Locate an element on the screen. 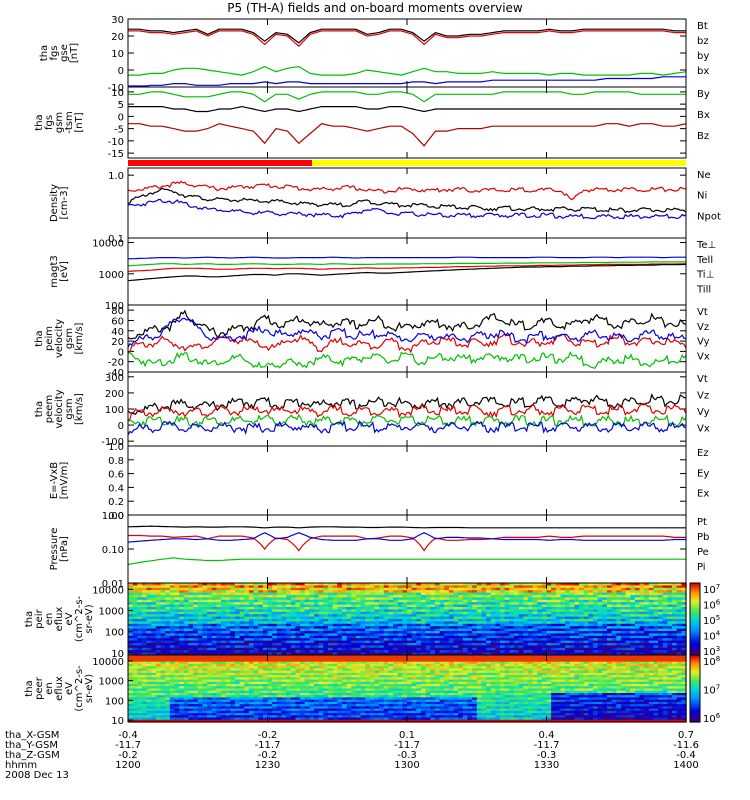  colorbar-cell is located at coordinates (695, 652).